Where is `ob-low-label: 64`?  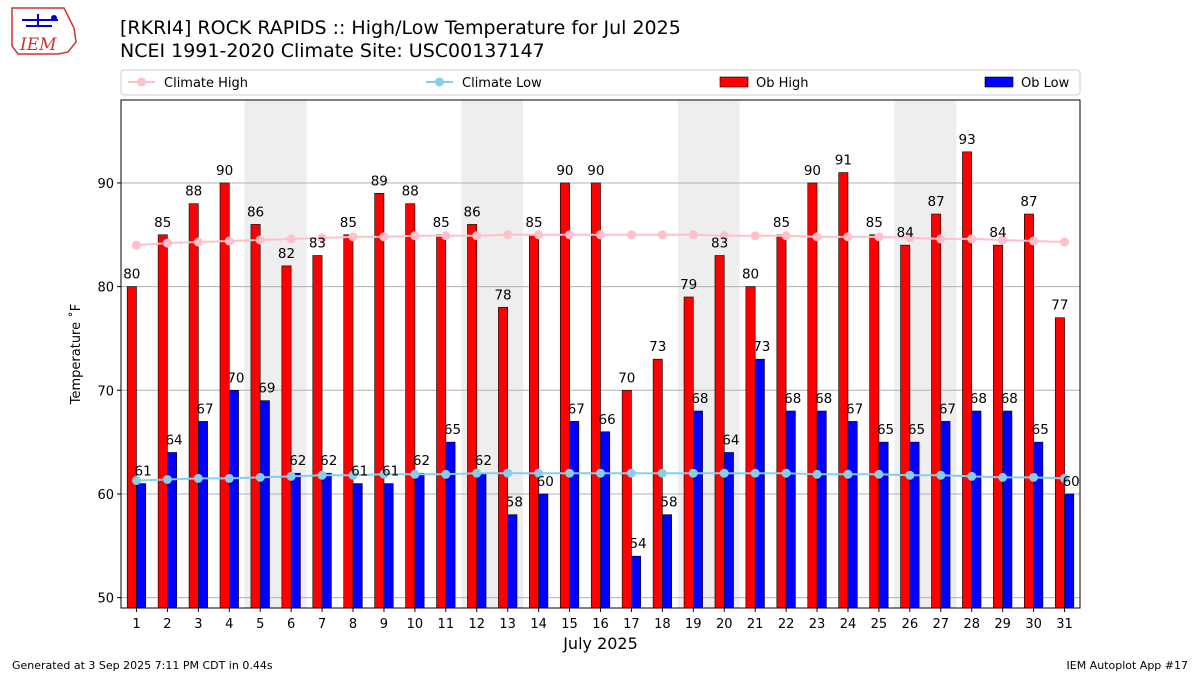 ob-low-label: 64 is located at coordinates (173, 440).